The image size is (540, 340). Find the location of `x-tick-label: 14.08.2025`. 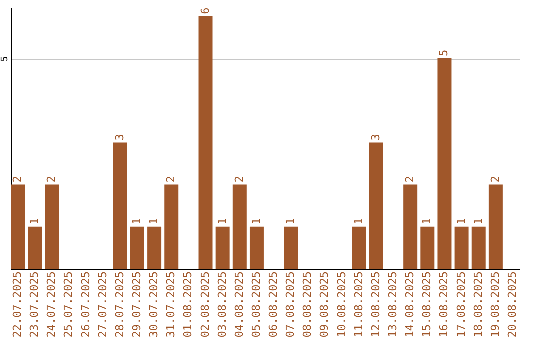

x-tick-label: 14.08.2025 is located at coordinates (410, 305).